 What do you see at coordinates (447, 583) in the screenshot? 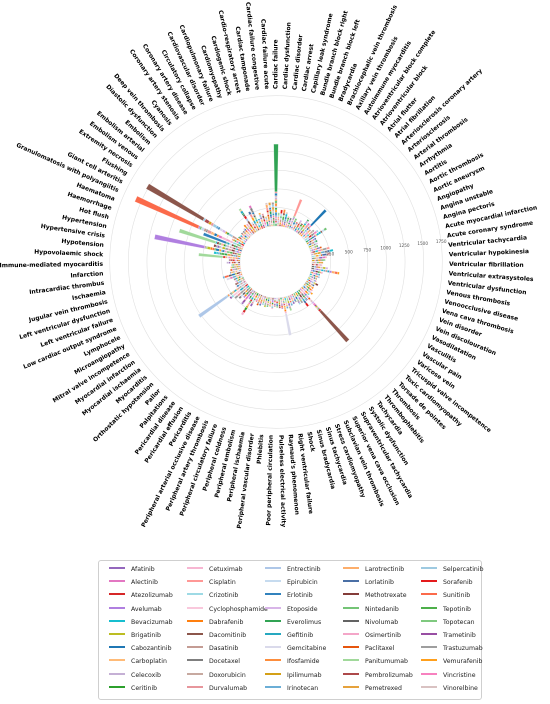
I see `legend-item: Sorafenib` at bounding box center [447, 583].